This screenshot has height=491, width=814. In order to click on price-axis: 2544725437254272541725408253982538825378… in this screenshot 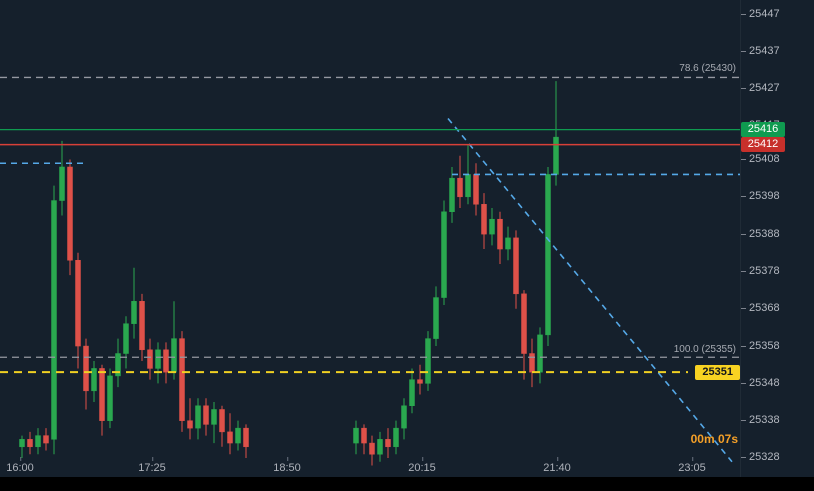, I will do `click(777, 238)`.